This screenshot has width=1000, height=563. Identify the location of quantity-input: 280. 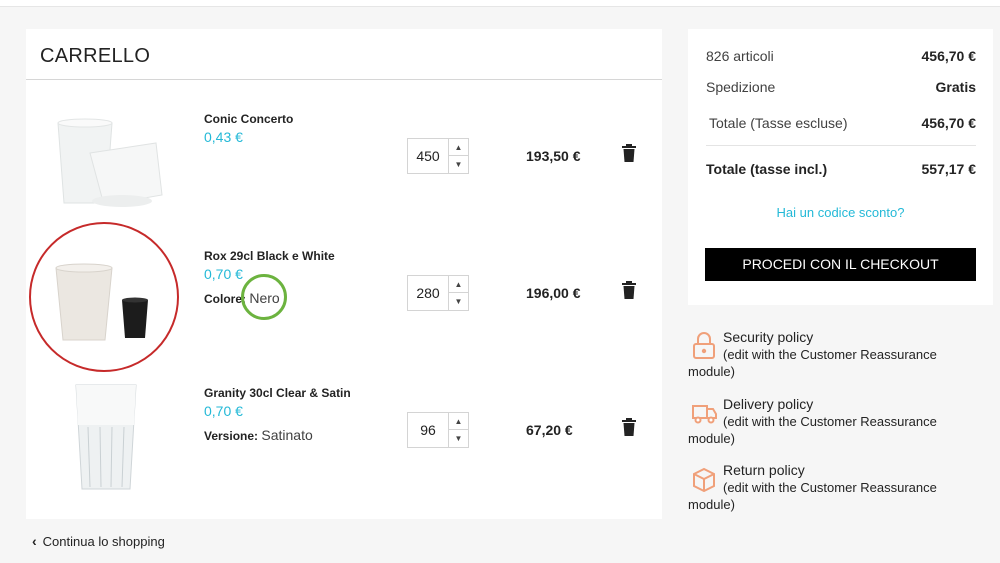
(428, 293).